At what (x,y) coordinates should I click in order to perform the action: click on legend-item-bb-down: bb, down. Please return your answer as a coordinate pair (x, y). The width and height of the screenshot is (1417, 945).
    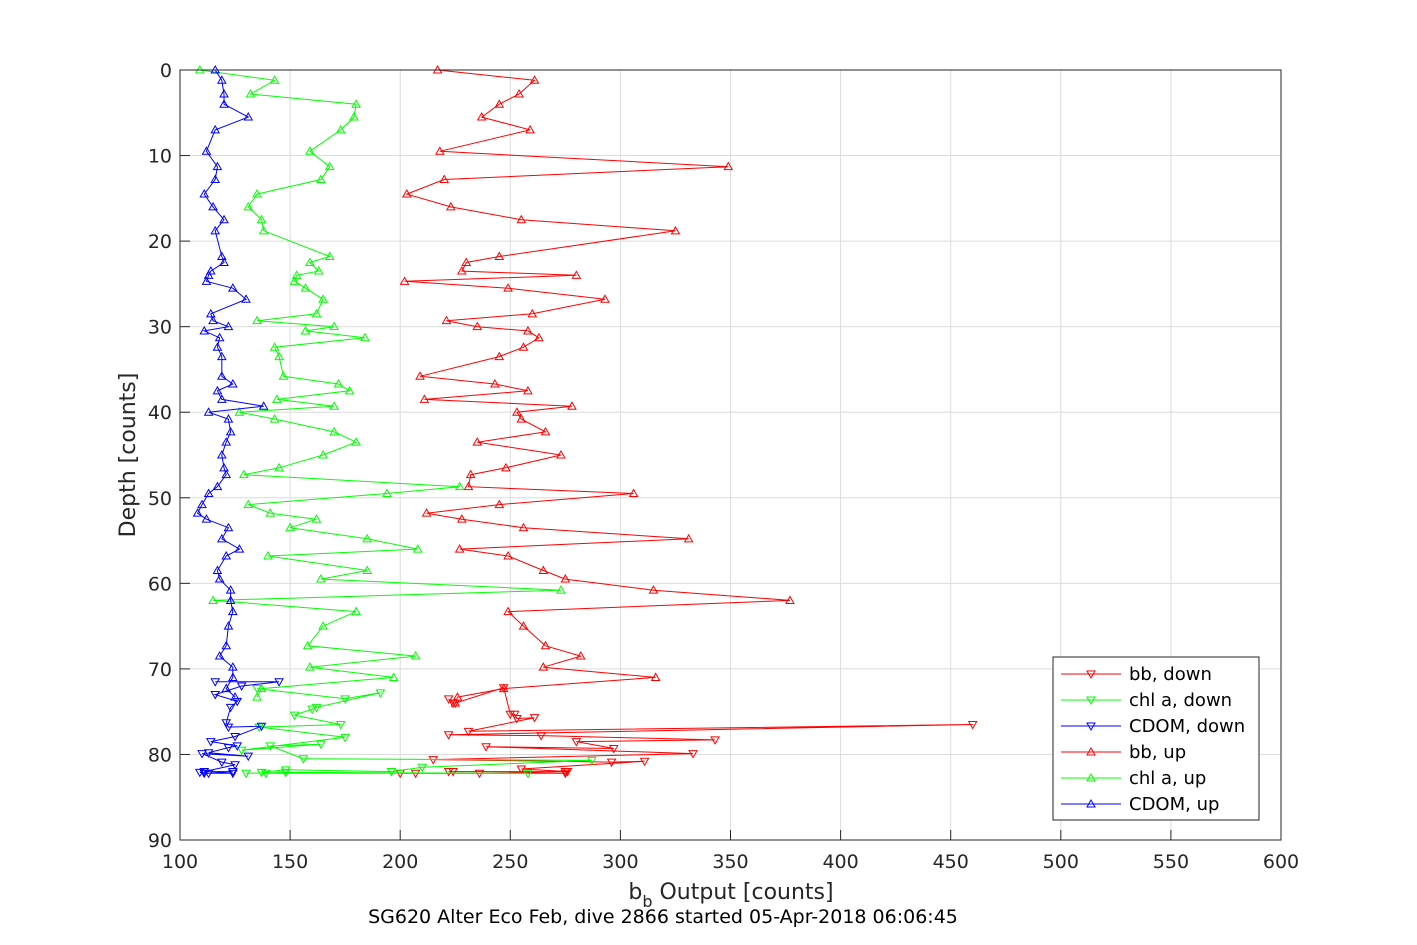
    Looking at the image, I should click on (1136, 674).